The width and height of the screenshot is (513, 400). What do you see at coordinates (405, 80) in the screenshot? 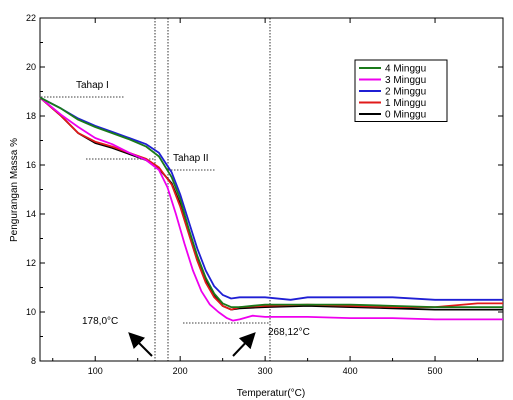
I see `legend-label: 3 Minggu` at bounding box center [405, 80].